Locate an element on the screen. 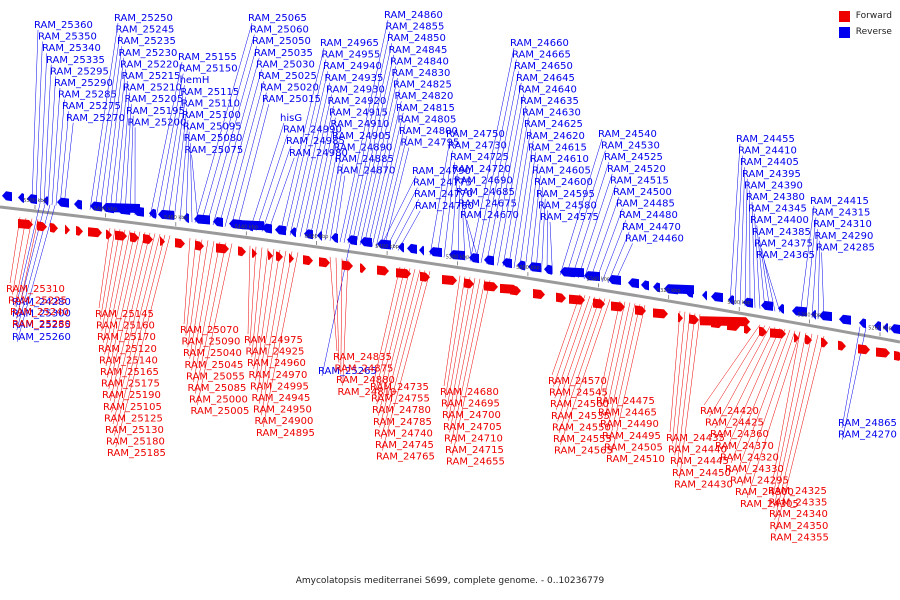 This screenshot has height=600, width=900. gene-label: RAM_25155 is located at coordinates (207, 57).